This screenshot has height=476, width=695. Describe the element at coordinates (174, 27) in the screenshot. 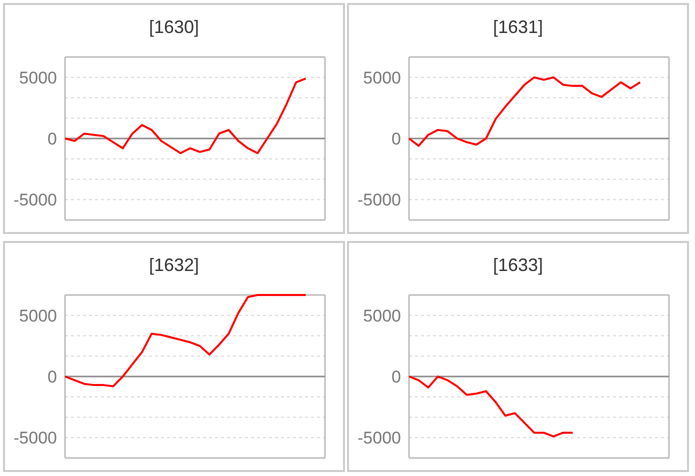

I see `chart-title: [1630]` at that location.